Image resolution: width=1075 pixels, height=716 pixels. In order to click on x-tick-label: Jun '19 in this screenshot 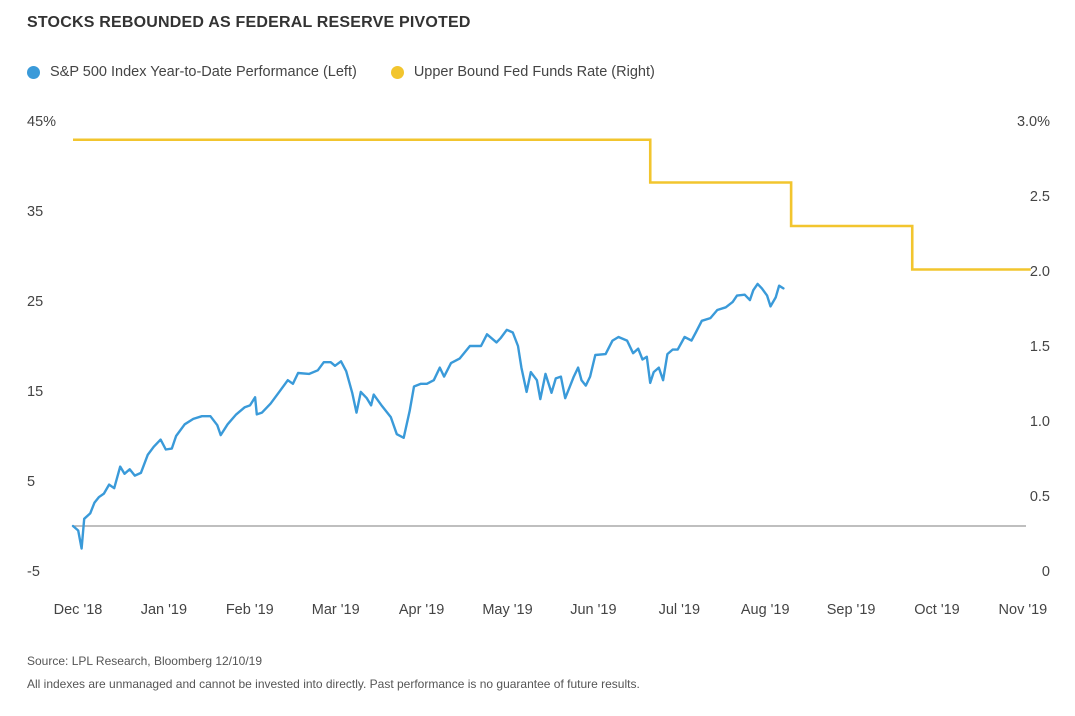, I will do `click(593, 610)`.